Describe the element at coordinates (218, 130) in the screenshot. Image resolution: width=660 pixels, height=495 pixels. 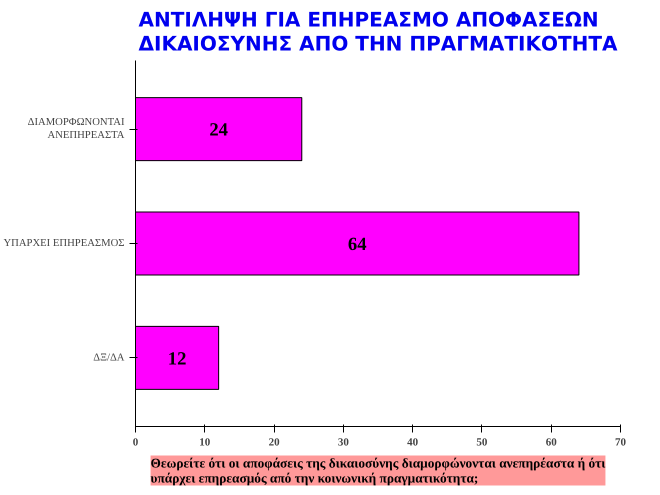
I see `data-label: 24` at that location.